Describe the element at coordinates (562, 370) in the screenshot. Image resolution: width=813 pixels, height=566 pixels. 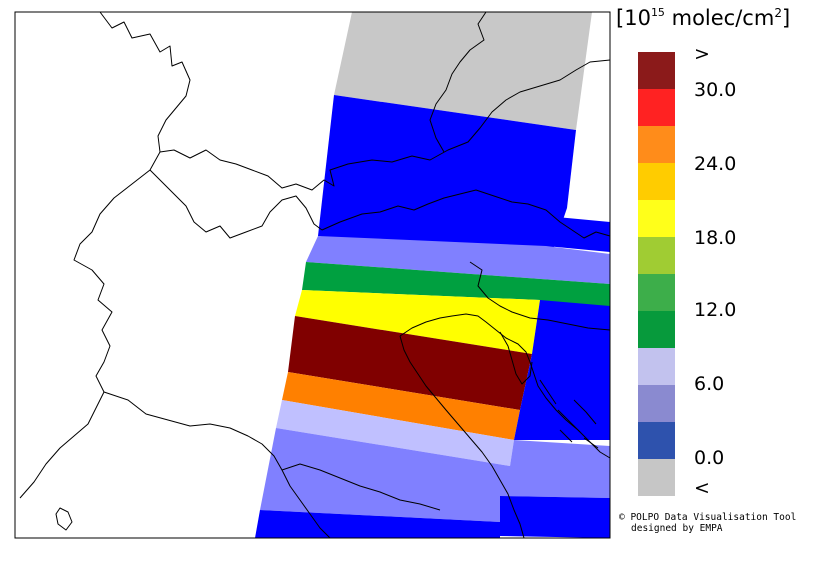
I see `swath-blue-east` at that location.